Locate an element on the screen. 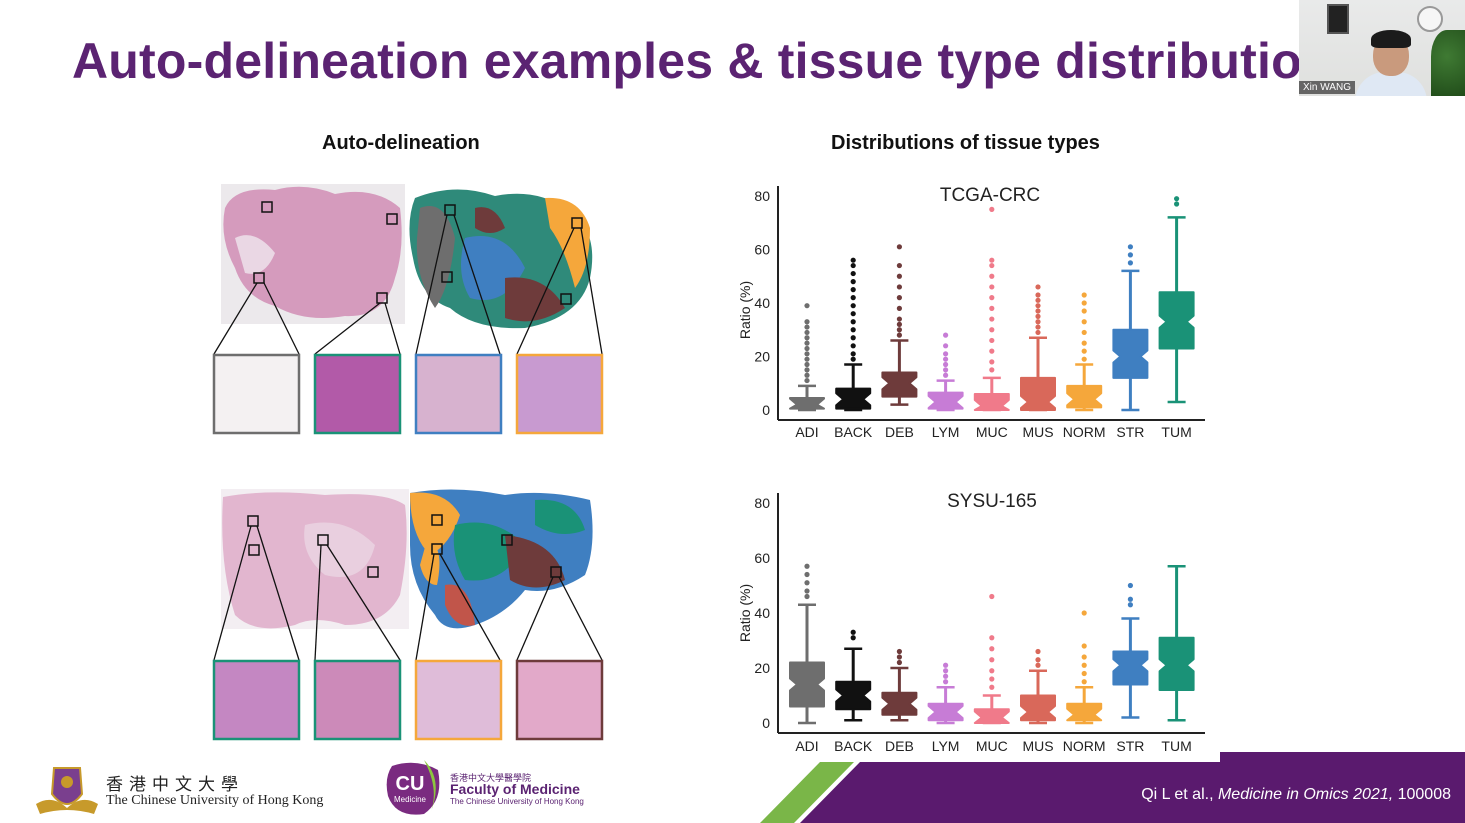 The height and width of the screenshot is (823, 1465). y-tick-label: 0 is located at coordinates (766, 410).